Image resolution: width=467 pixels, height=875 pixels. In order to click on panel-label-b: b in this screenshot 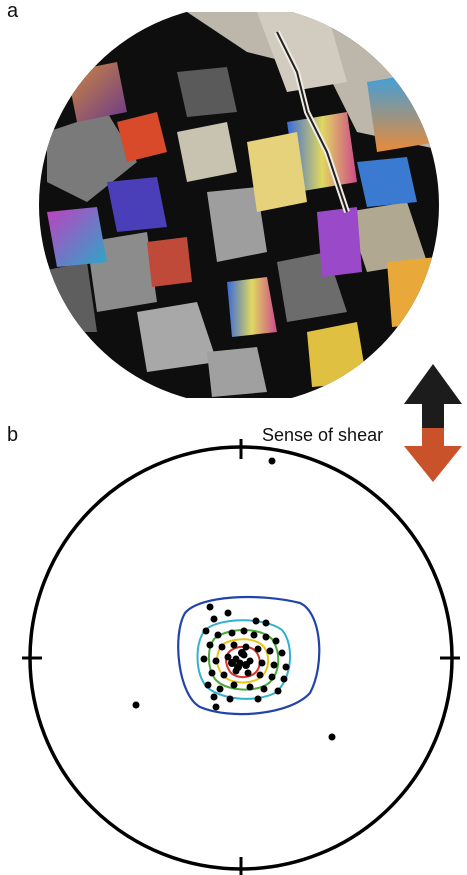, I will do `click(13, 435)`.